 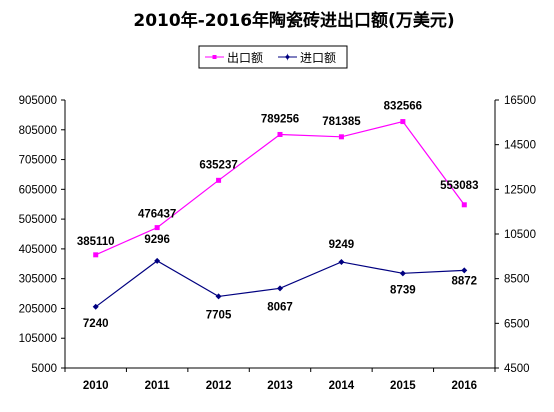 I want to click on import-data-label: 8067, so click(x=280, y=307).